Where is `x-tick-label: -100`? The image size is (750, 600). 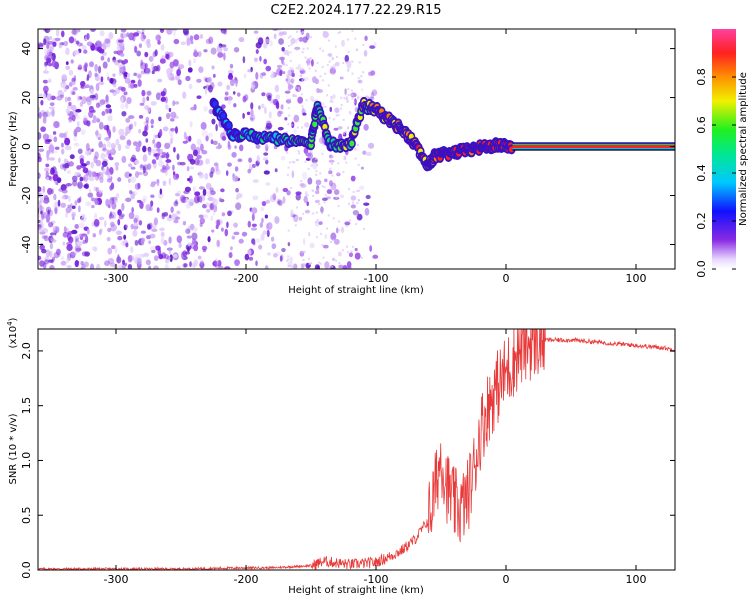
x-tick-label: -100 is located at coordinates (376, 579).